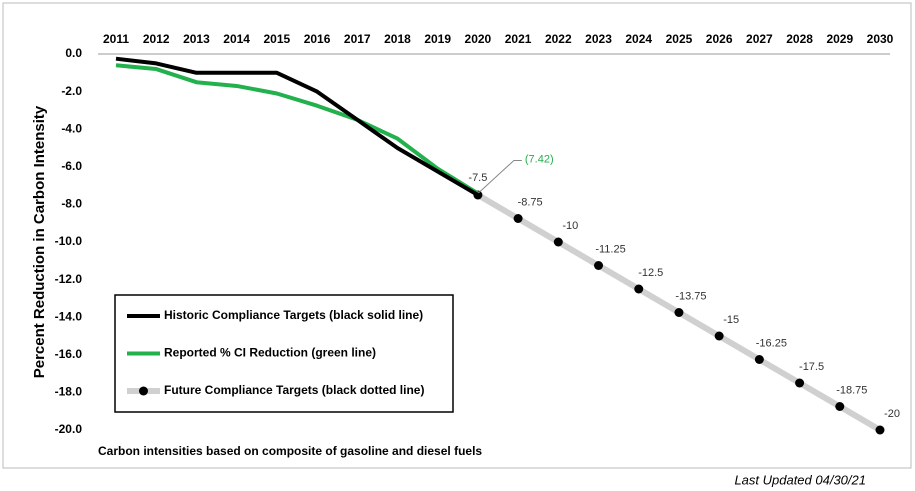 The image size is (915, 491). What do you see at coordinates (499, 176) in the screenshot?
I see `annotation-leader` at bounding box center [499, 176].